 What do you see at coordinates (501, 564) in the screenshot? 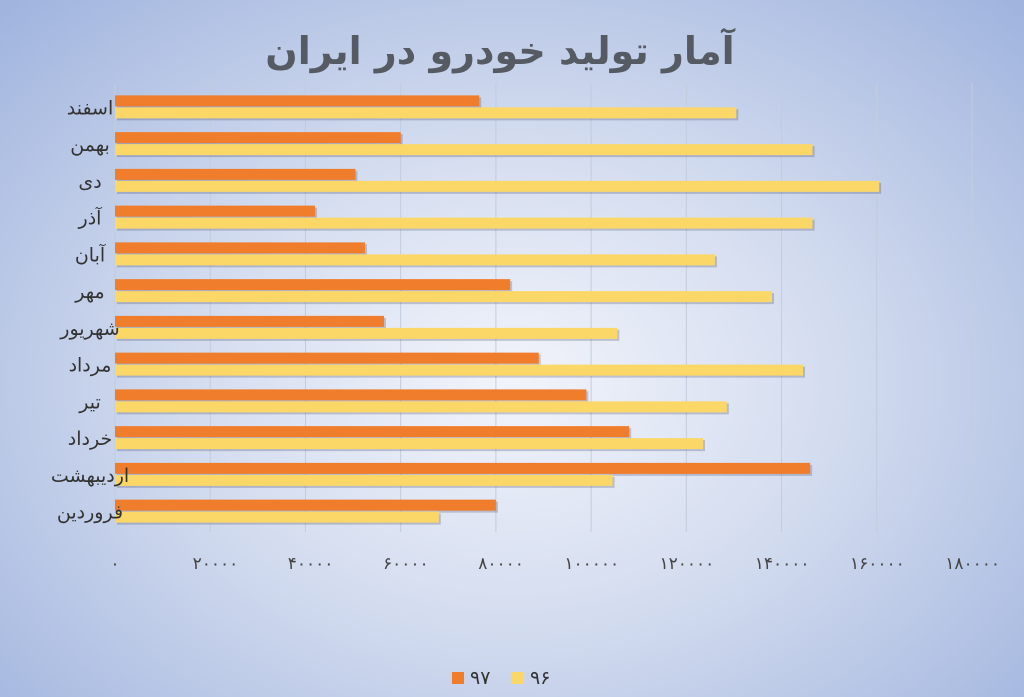
I see `x-tick-label: ۸۰۰۰۰` at bounding box center [501, 564].